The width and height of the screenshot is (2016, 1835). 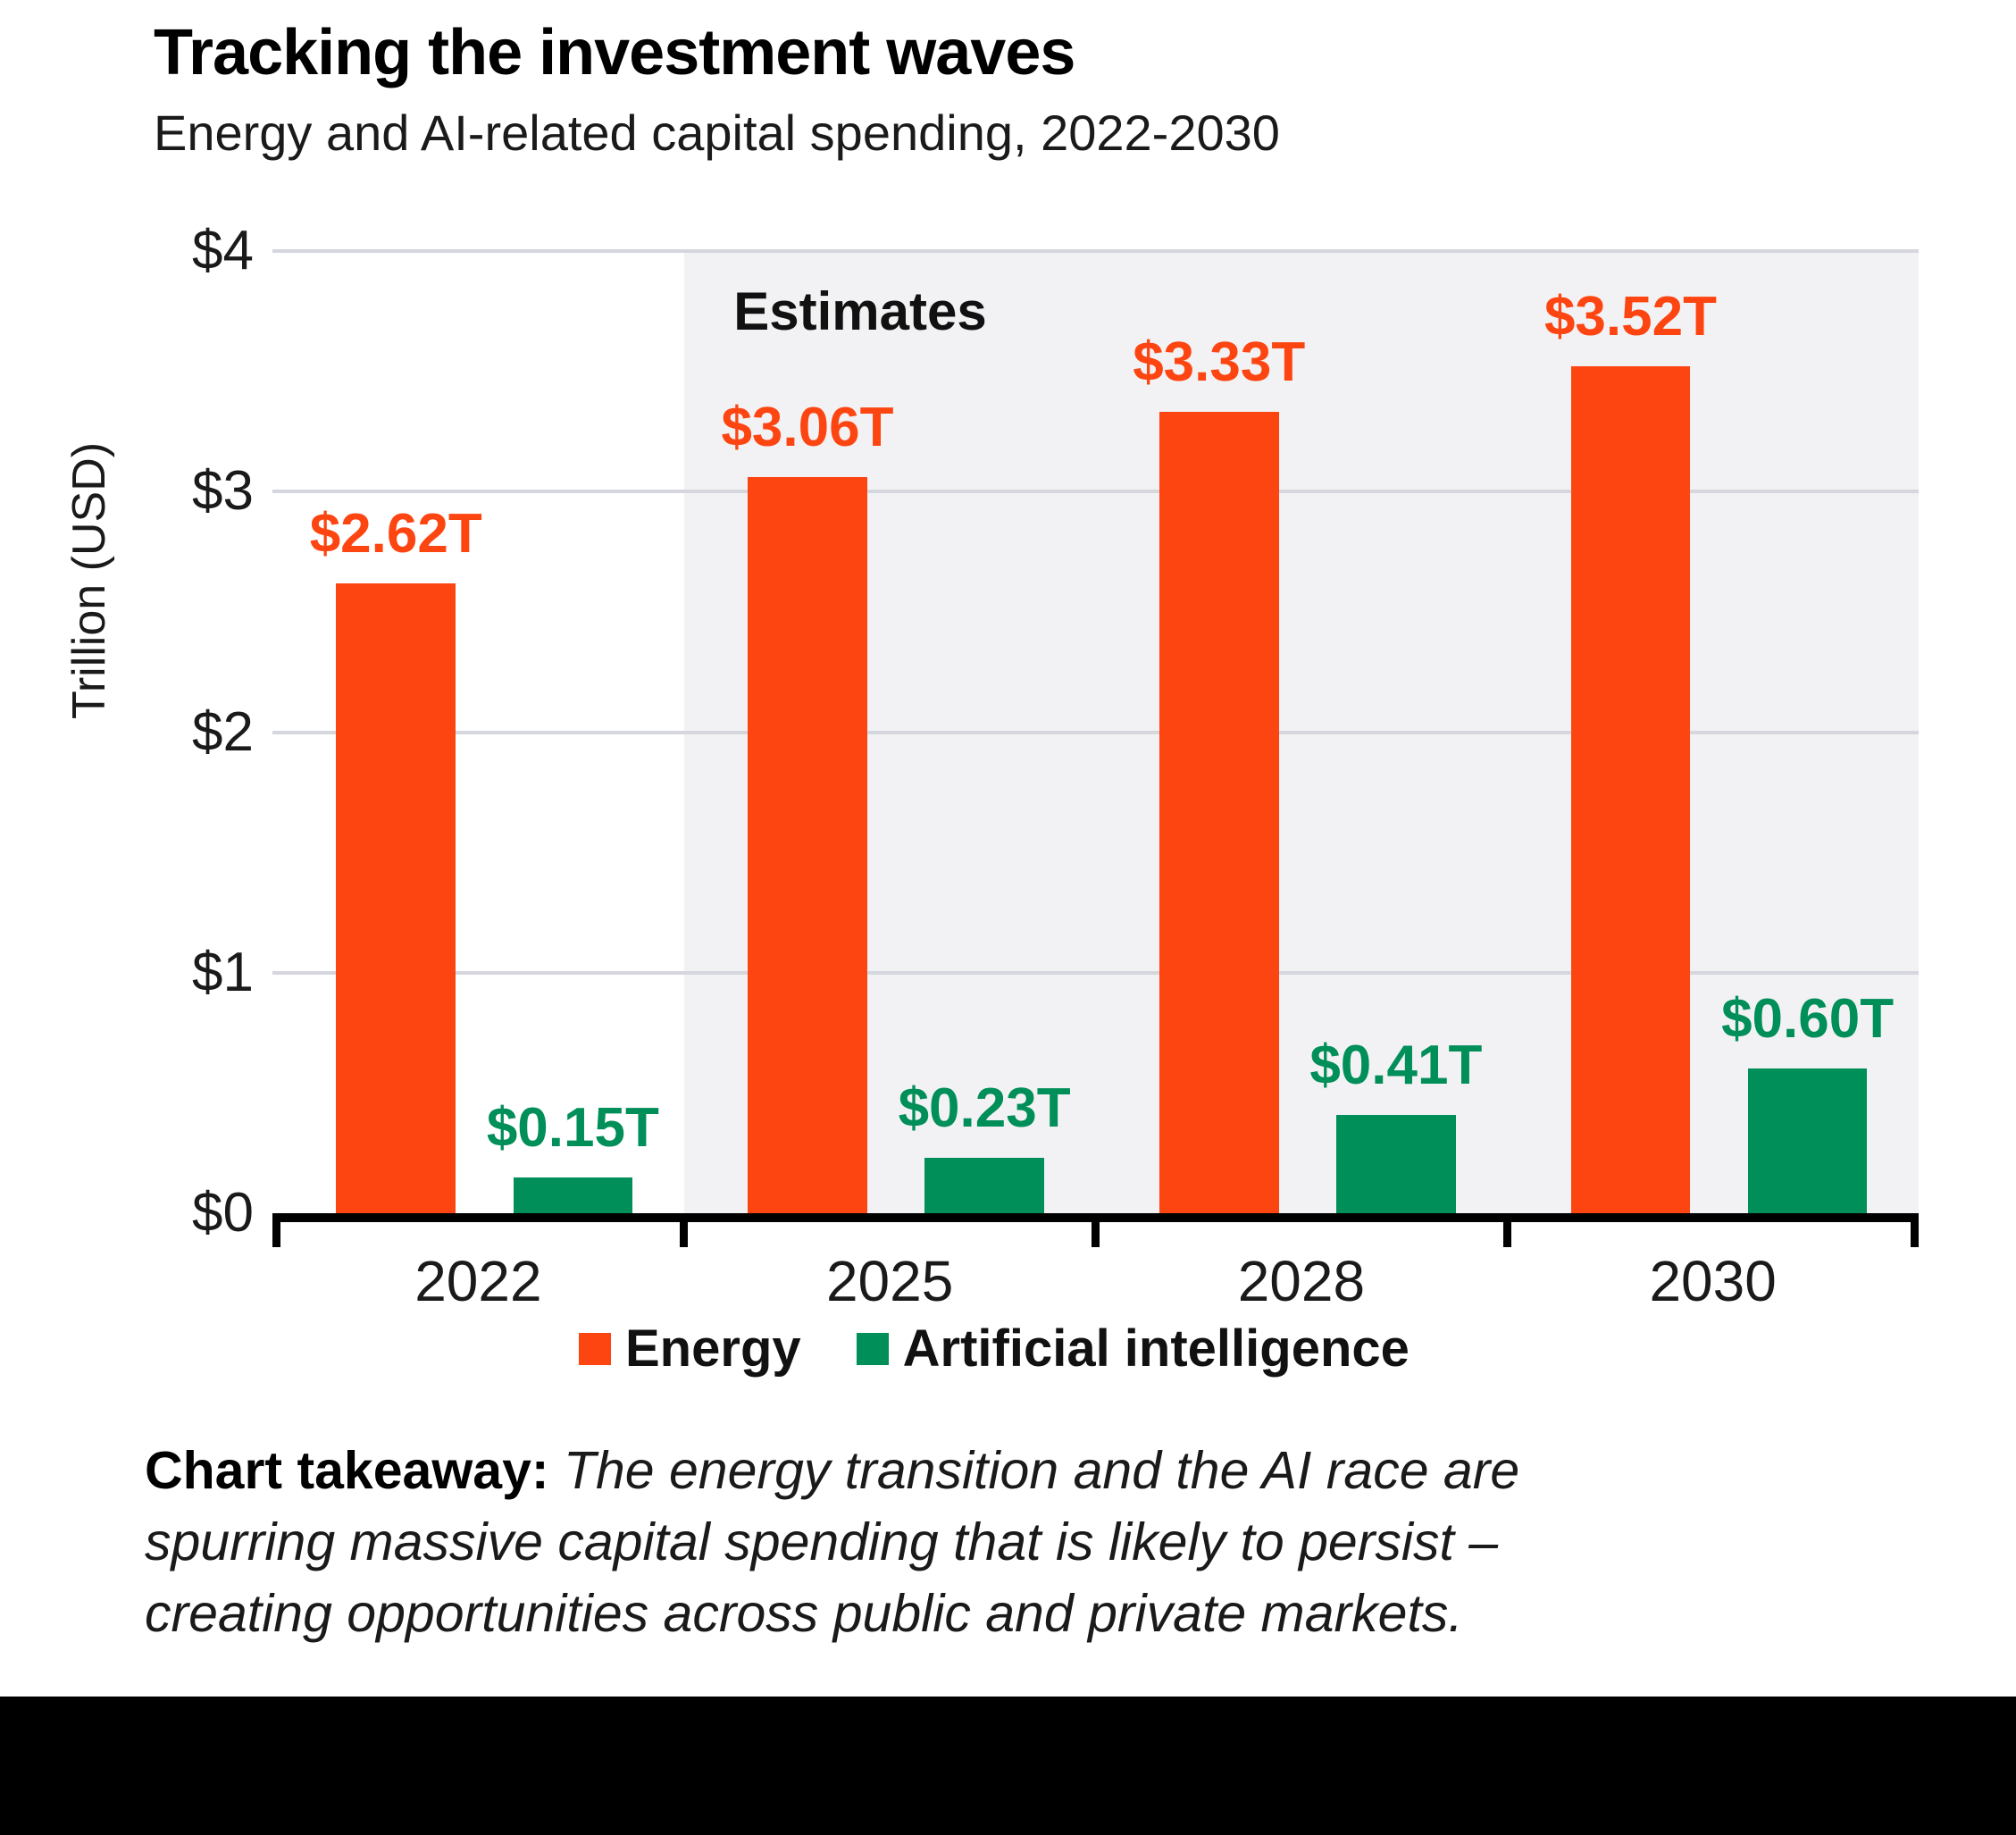 I want to click on chart-legend: Energy Artificial intelligence, so click(x=994, y=1348).